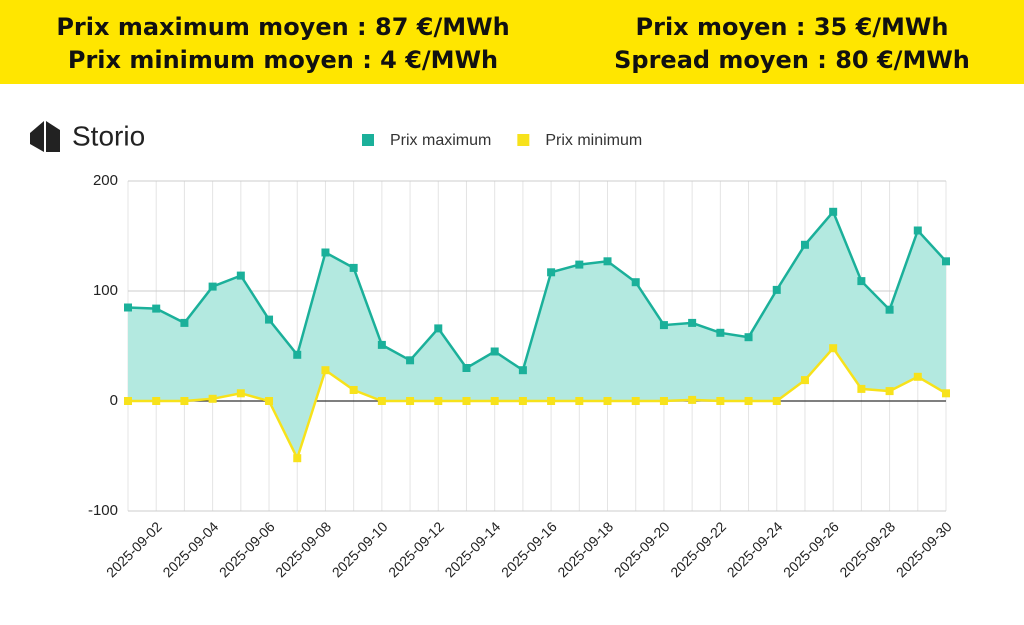  What do you see at coordinates (593, 140) in the screenshot?
I see `legend-label: Prix minimum` at bounding box center [593, 140].